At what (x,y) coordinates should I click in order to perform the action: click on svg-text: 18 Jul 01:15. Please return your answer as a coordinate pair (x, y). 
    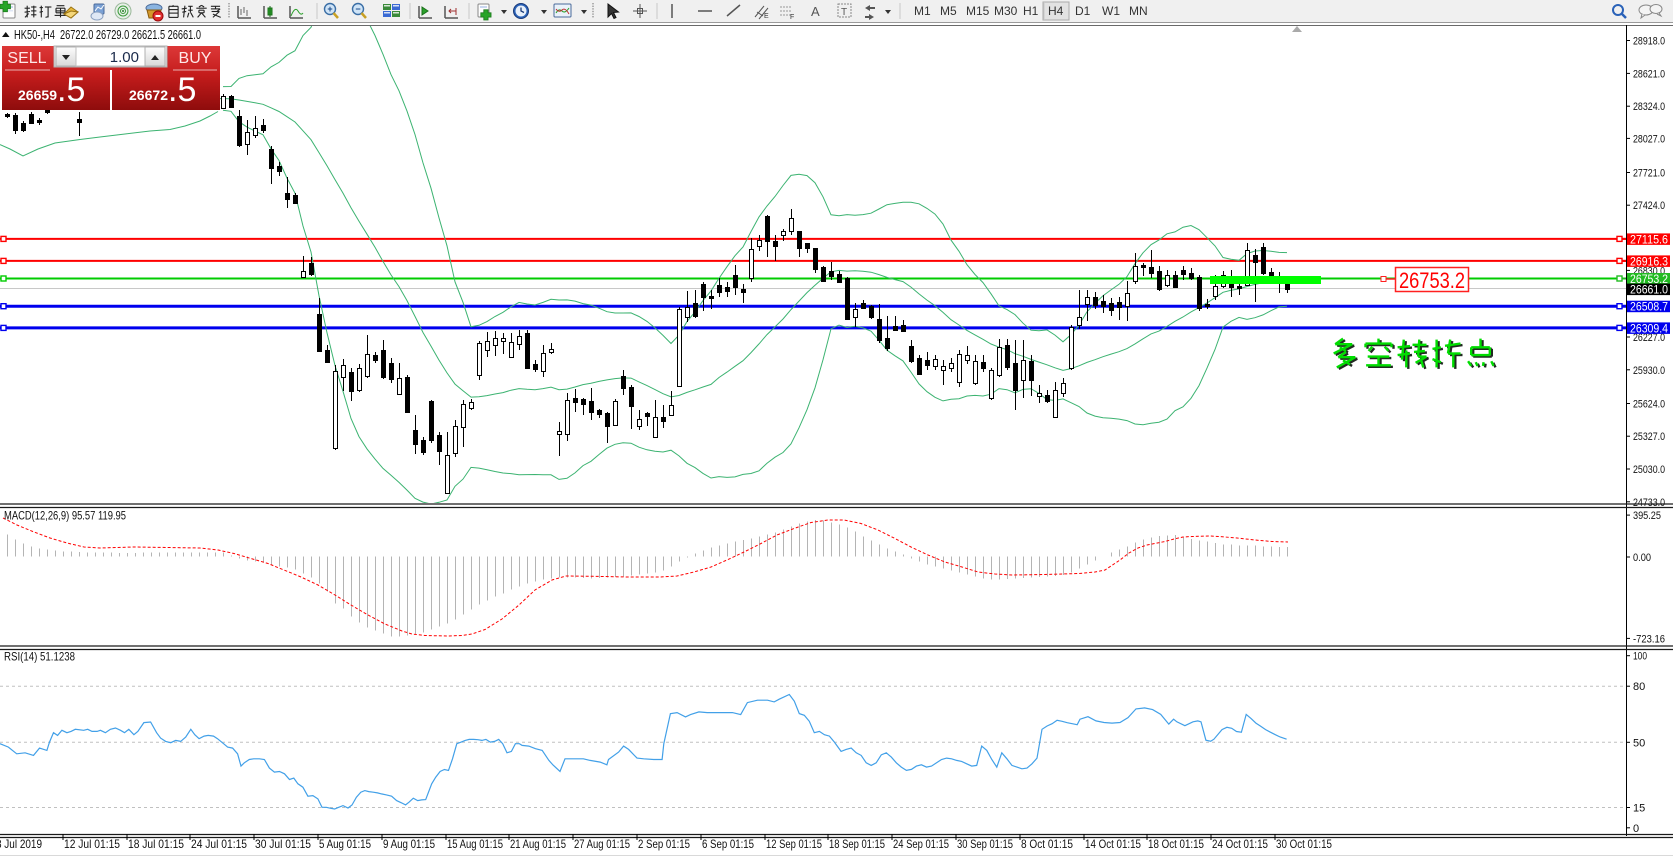
    Looking at the image, I should click on (156, 844).